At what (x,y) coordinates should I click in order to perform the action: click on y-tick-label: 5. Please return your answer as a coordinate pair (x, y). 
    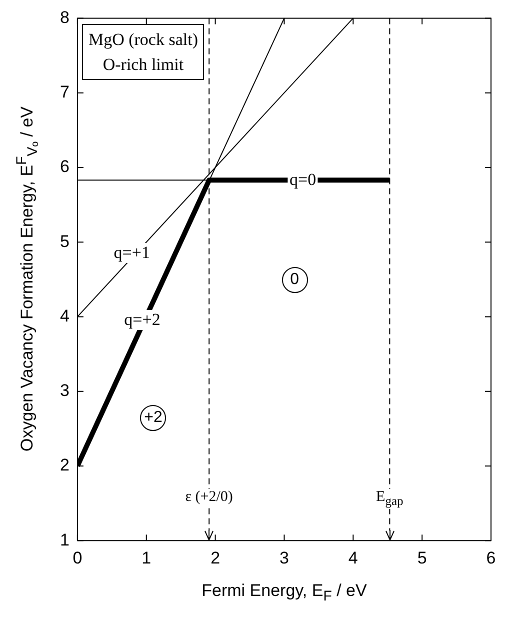
    Looking at the image, I should click on (65, 241).